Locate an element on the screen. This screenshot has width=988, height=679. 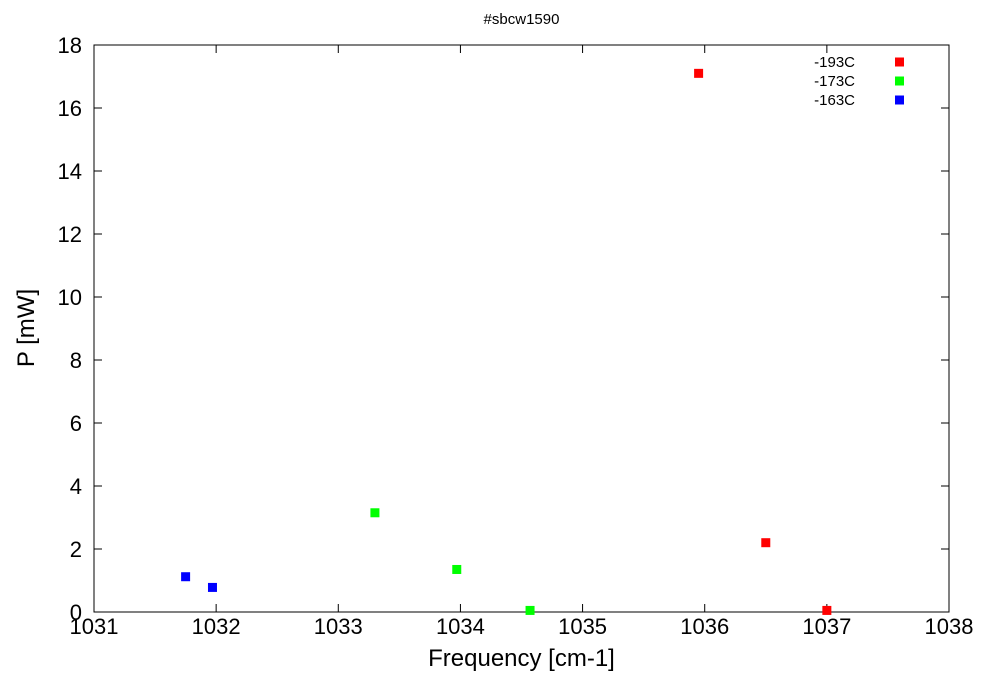
y-tick-label: 12 is located at coordinates (70, 234).